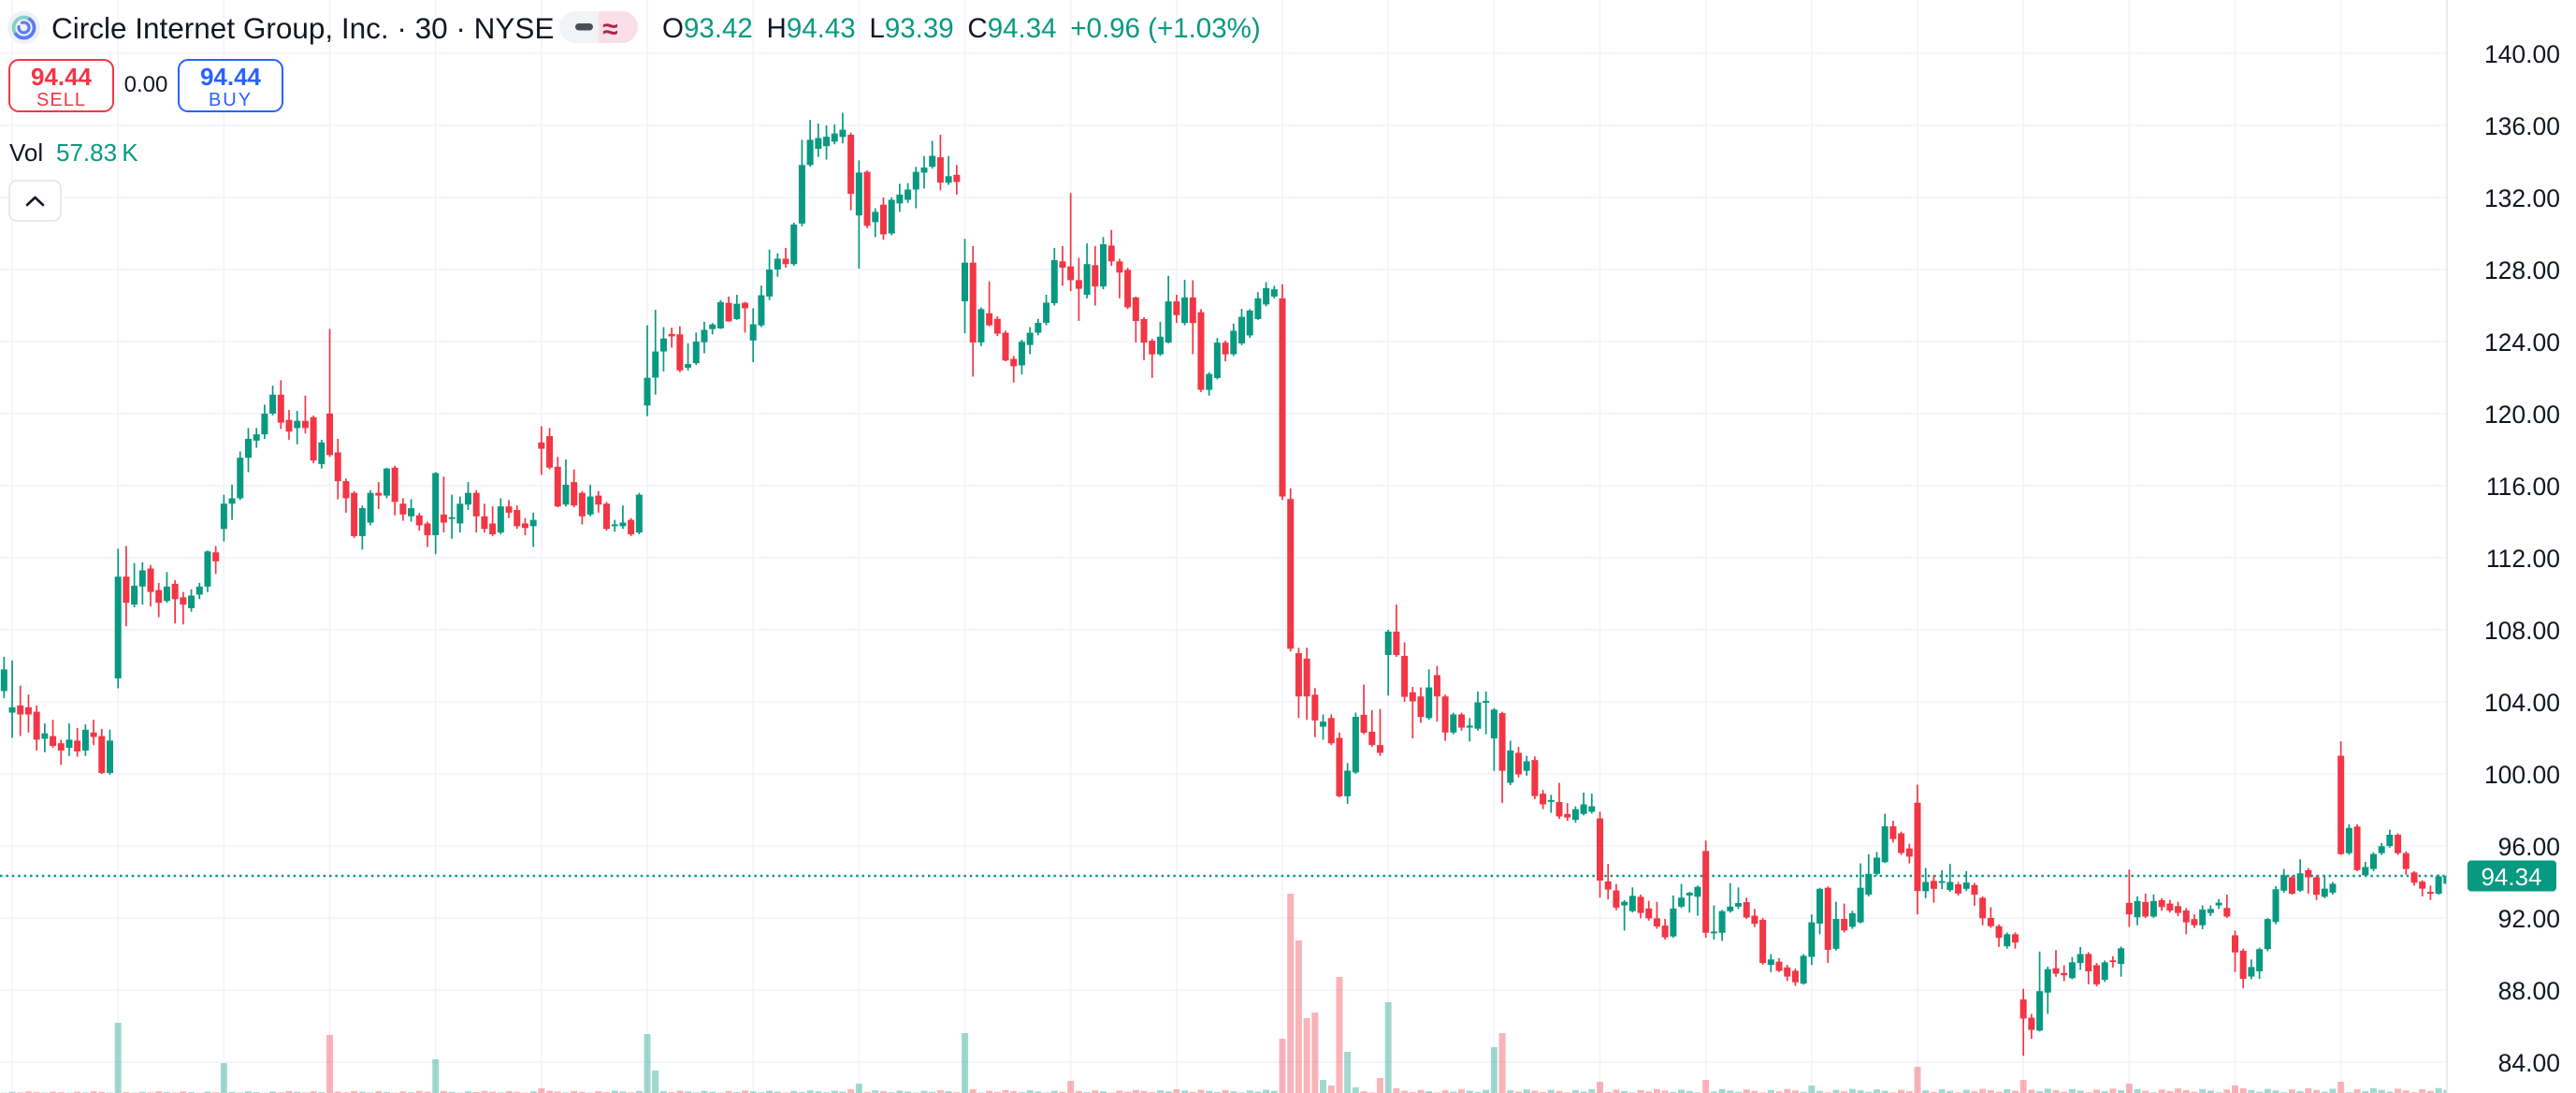 The image size is (2576, 1093). Describe the element at coordinates (146, 84) in the screenshot. I see `svg-text: 0.00` at that location.